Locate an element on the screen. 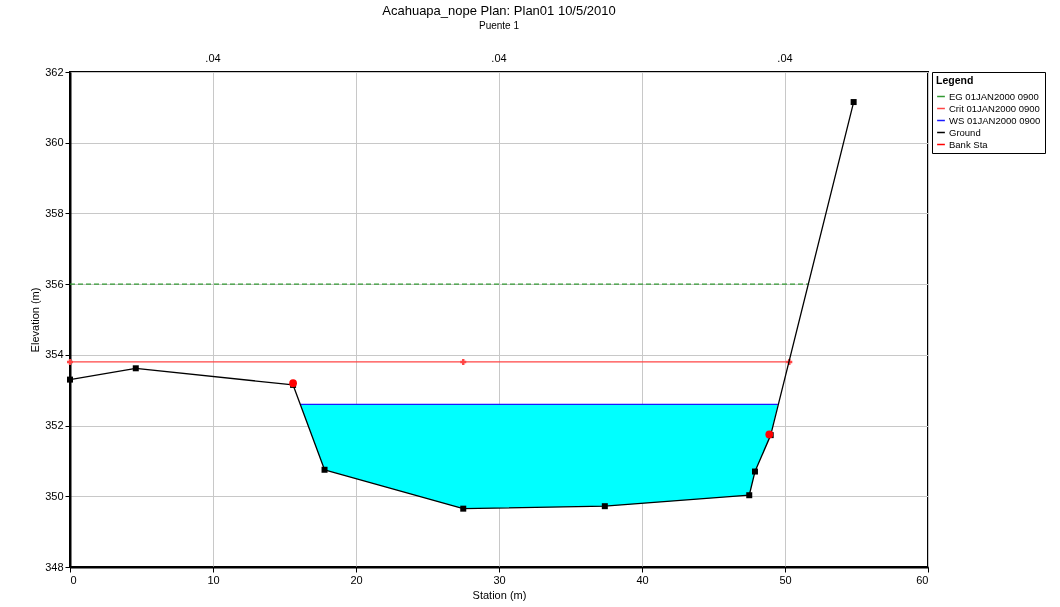 The height and width of the screenshot is (607, 1060). legend-label: Ground is located at coordinates (965, 132).